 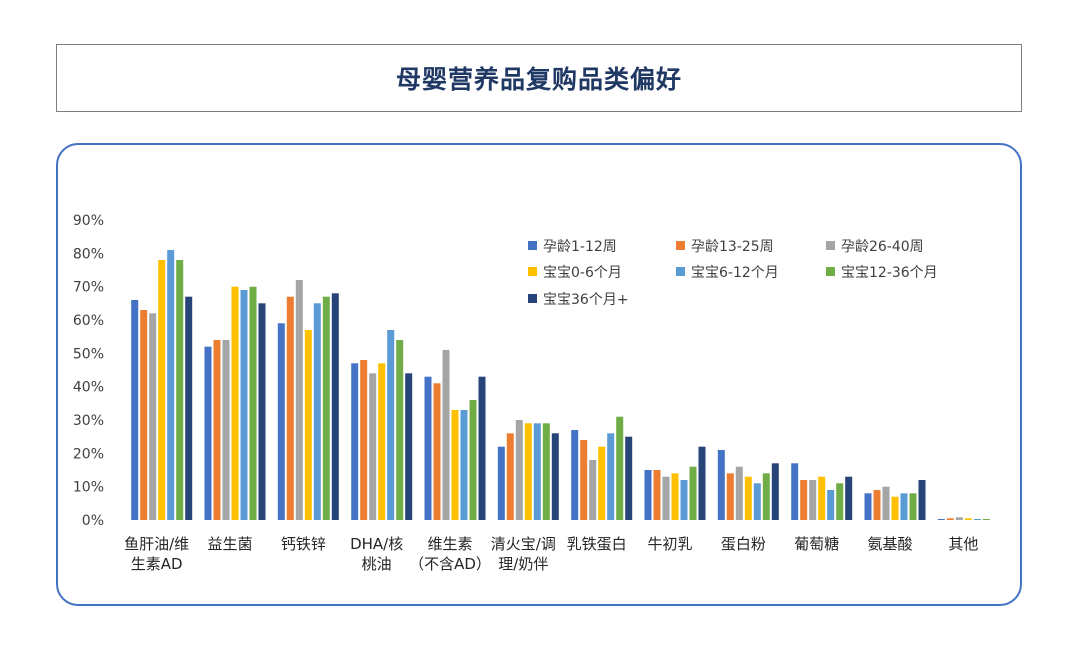 I want to click on category-label-line: 蛋白粉, so click(x=743, y=544).